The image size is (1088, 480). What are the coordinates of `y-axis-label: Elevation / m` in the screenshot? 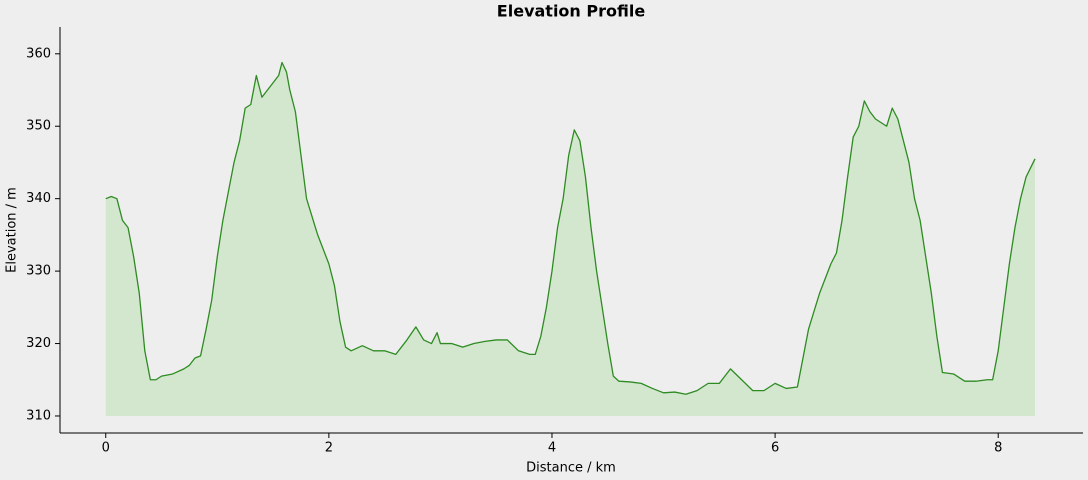 It's located at (12, 230).